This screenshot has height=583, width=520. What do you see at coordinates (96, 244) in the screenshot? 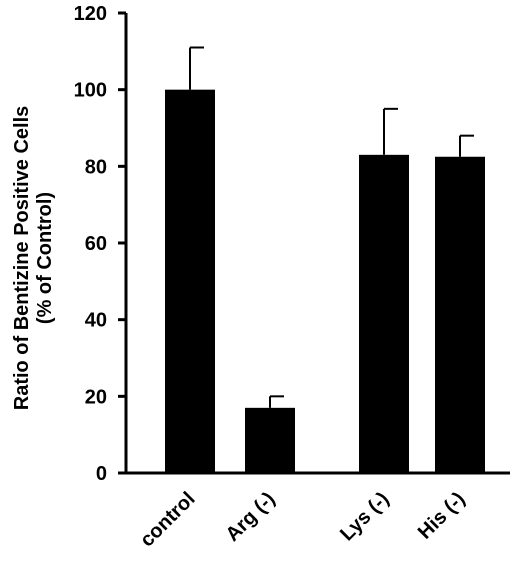
I see `y-tick-label: 60` at bounding box center [96, 244].